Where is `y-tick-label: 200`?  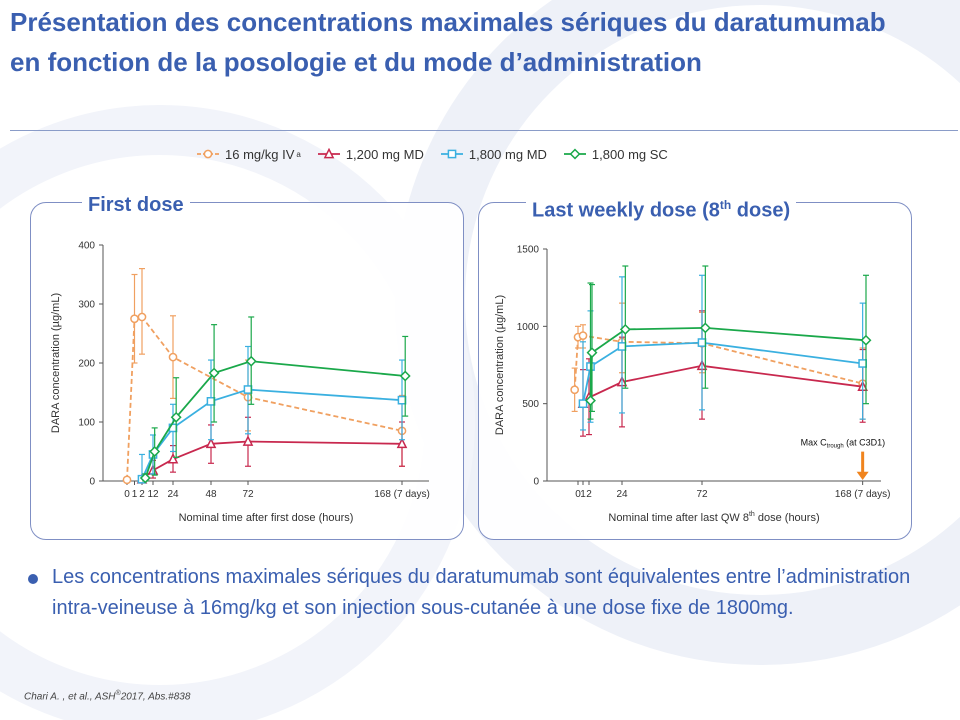 y-tick-label: 200 is located at coordinates (86, 364).